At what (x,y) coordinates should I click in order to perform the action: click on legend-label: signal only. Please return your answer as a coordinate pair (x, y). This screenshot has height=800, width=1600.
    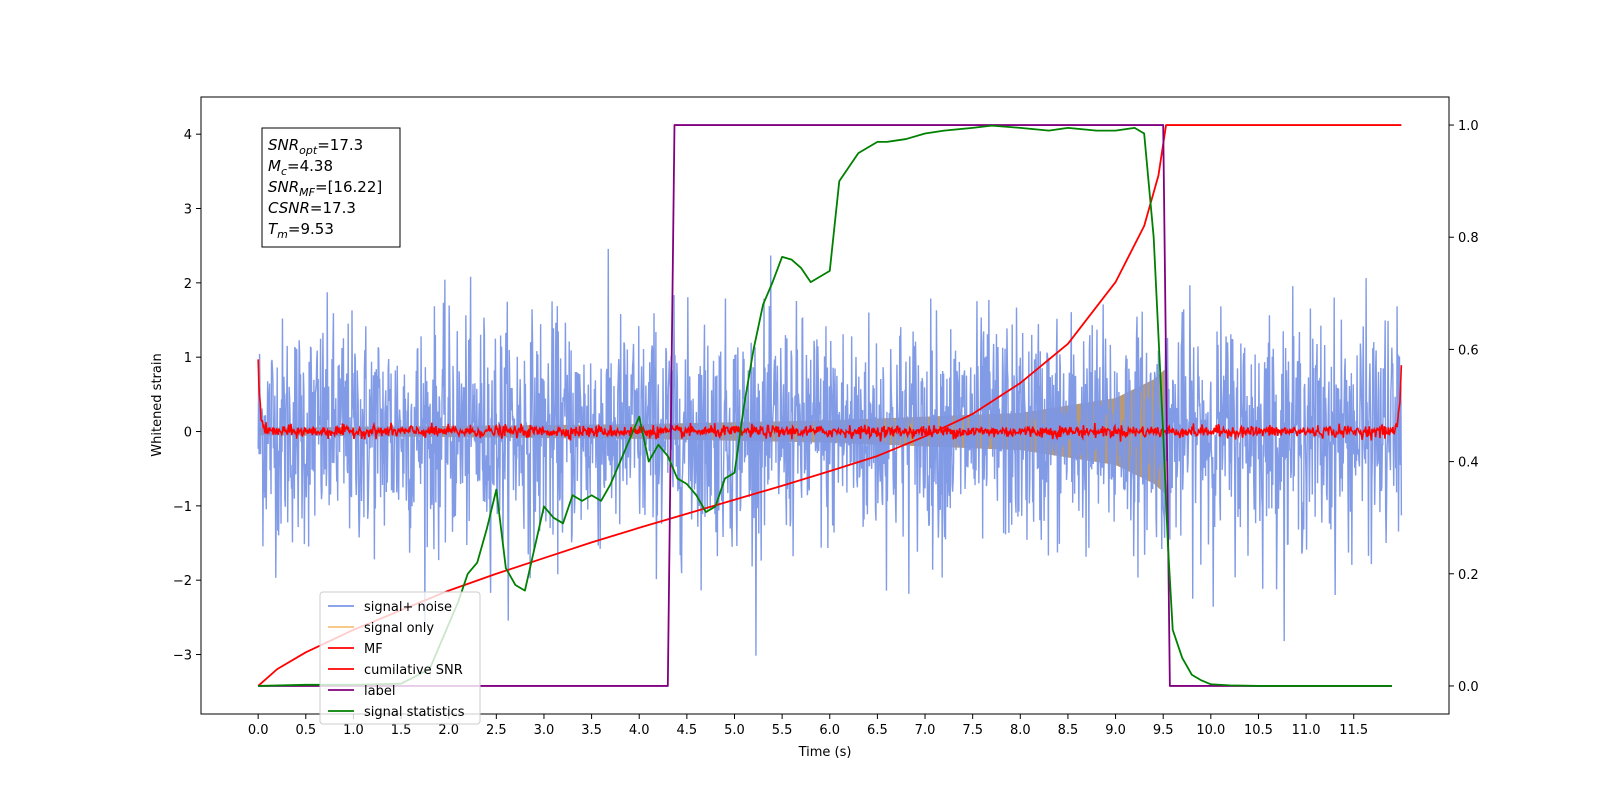
    Looking at the image, I should click on (399, 628).